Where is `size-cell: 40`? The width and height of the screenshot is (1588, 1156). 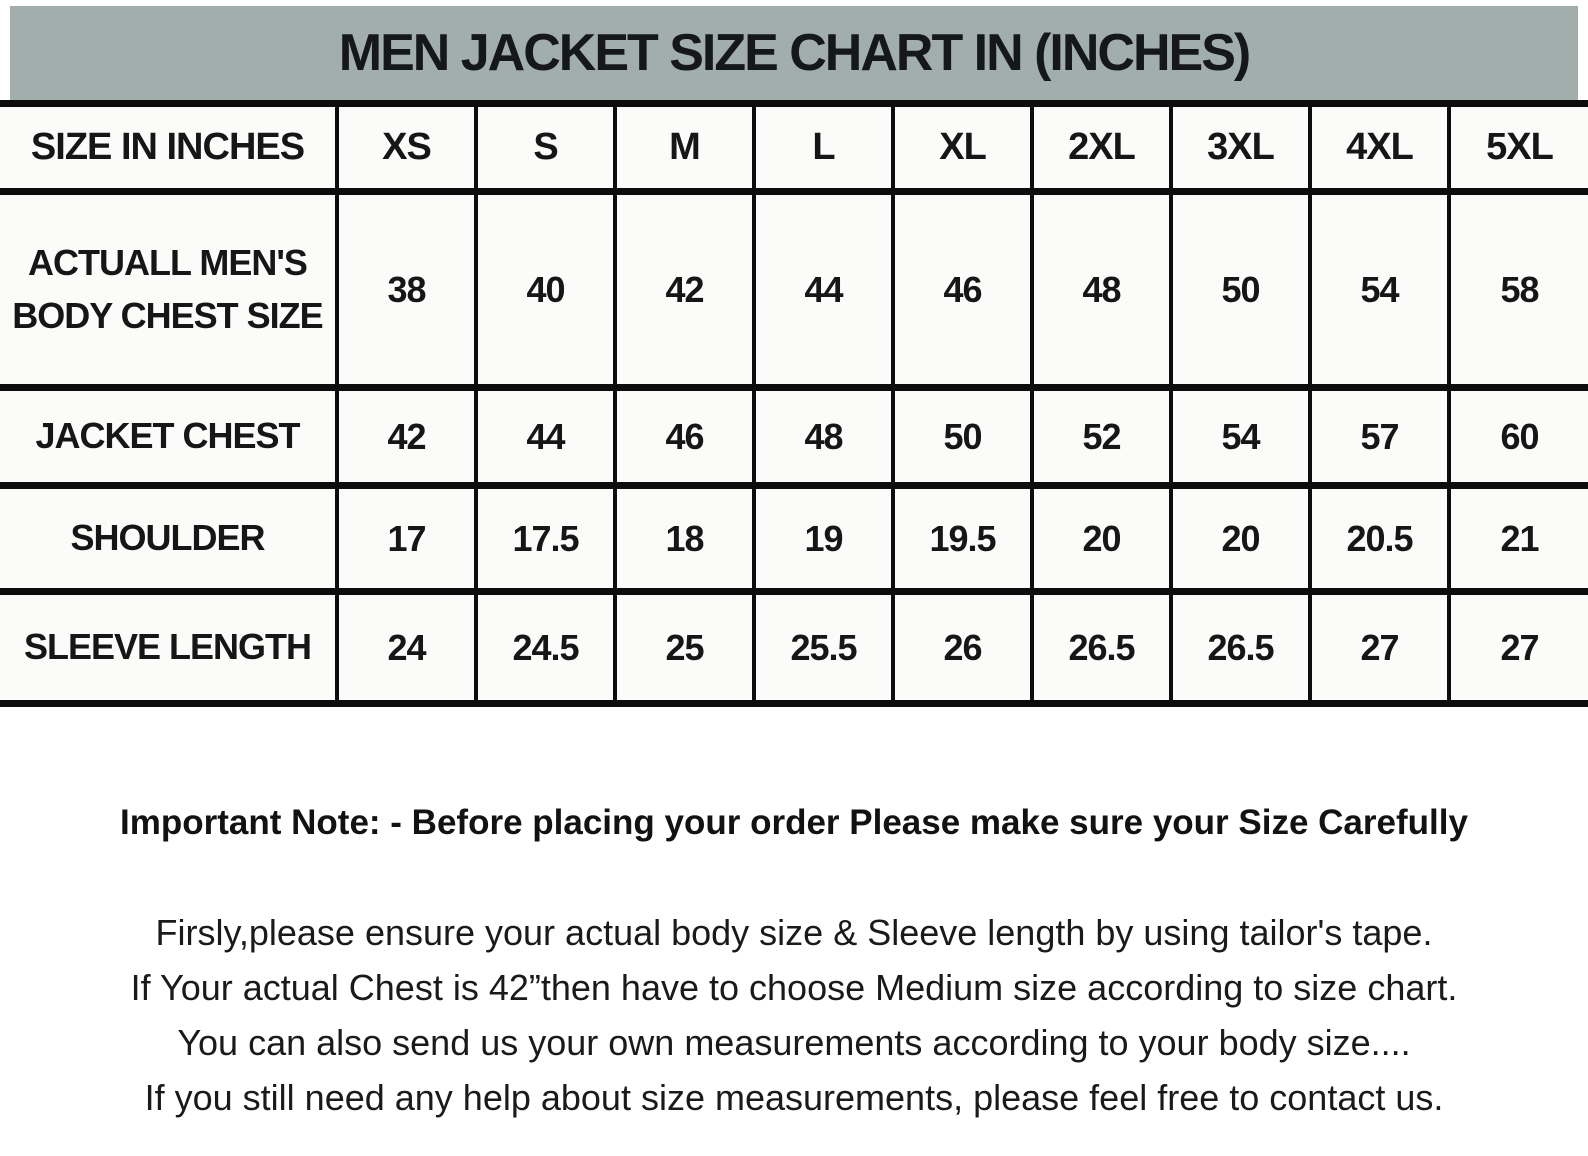
size-cell: 40 is located at coordinates (545, 289).